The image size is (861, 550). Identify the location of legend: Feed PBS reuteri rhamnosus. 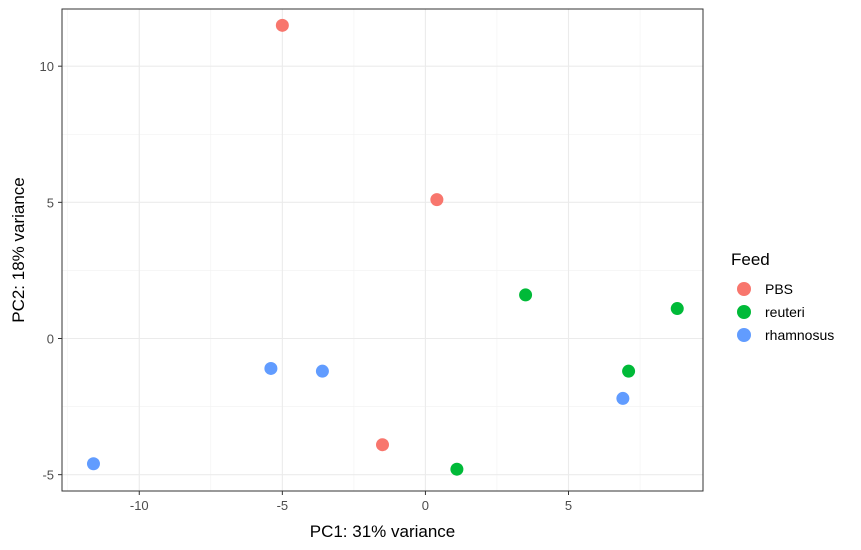
(782, 296).